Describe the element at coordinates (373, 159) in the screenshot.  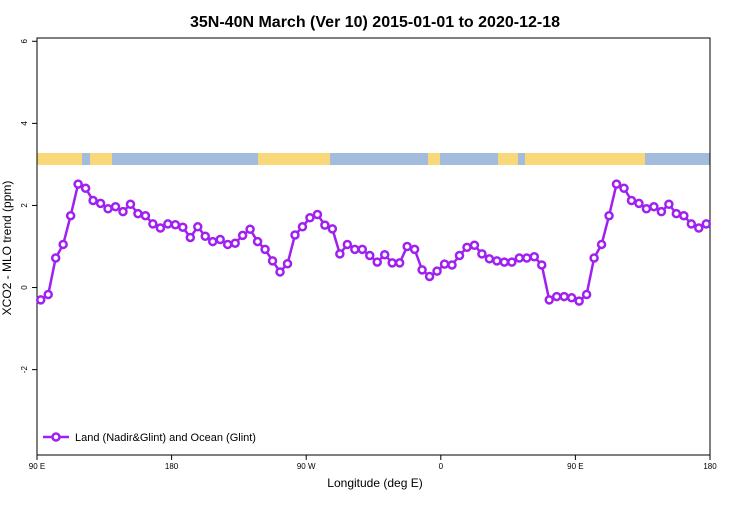
I see `land-ocean-strip` at that location.